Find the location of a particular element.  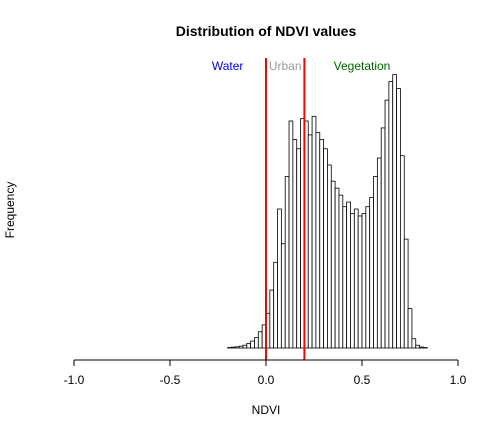

class-annotation: Vegetation is located at coordinates (362, 66).